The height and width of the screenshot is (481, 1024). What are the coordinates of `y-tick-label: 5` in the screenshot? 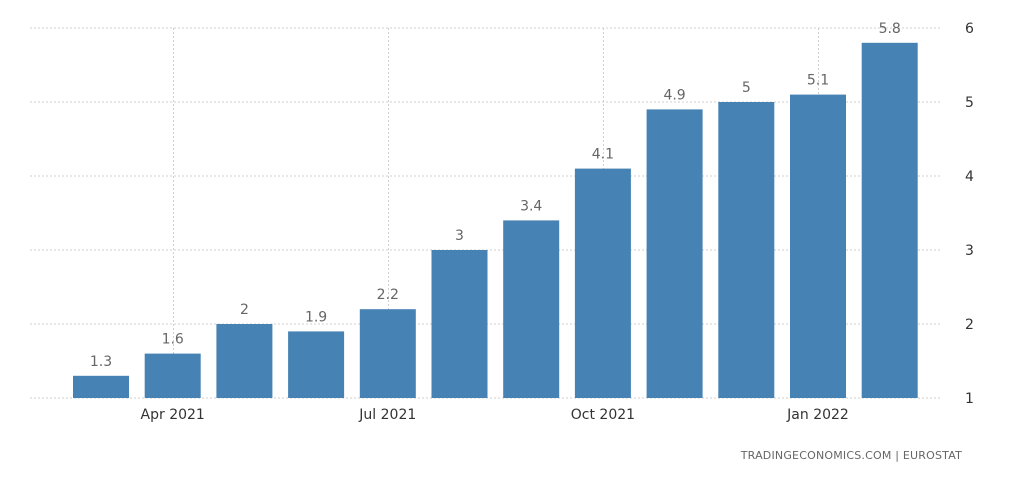 It's located at (969, 103).